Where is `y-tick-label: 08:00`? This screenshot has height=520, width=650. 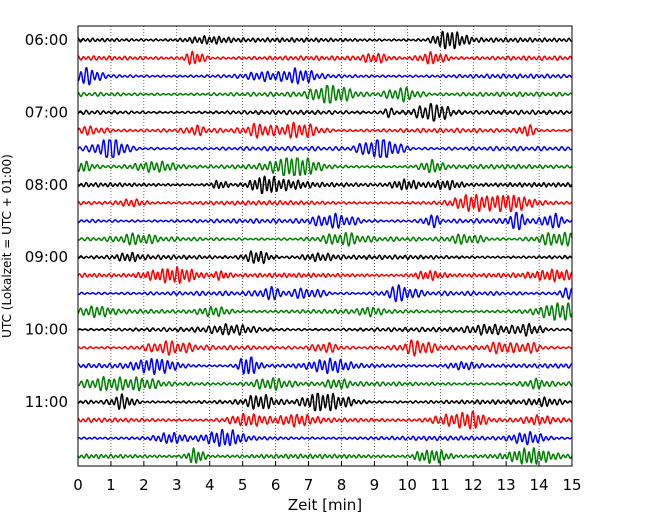
y-tick-label: 08:00 is located at coordinates (46, 185).